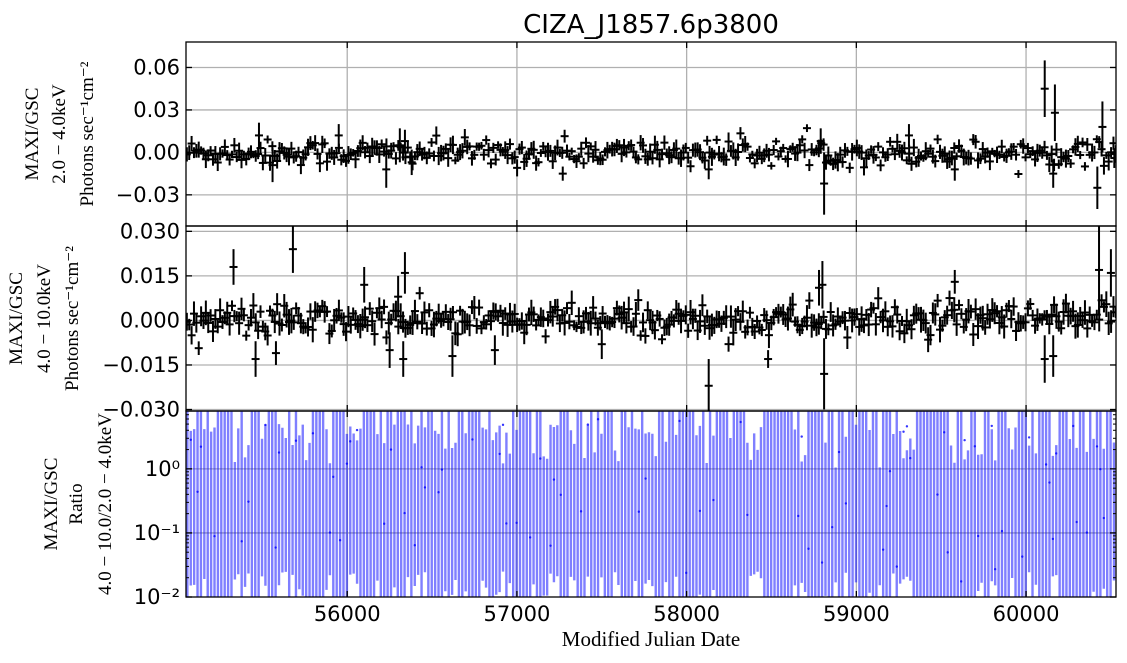 This screenshot has height=663, width=1127. Describe the element at coordinates (148, 195) in the screenshot. I see `y-tick-label: −0.03` at that location.